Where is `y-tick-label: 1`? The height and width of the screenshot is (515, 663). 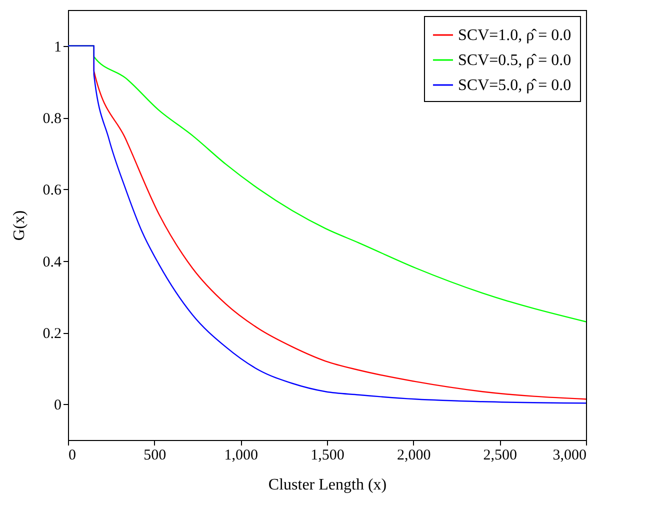
y-tick-label: 1 is located at coordinates (58, 47).